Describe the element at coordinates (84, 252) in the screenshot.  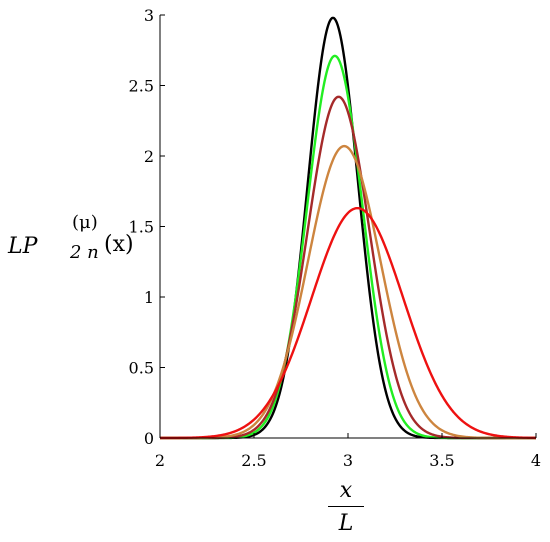
I see `y-axis-label-subscript: 2 n` at that location.